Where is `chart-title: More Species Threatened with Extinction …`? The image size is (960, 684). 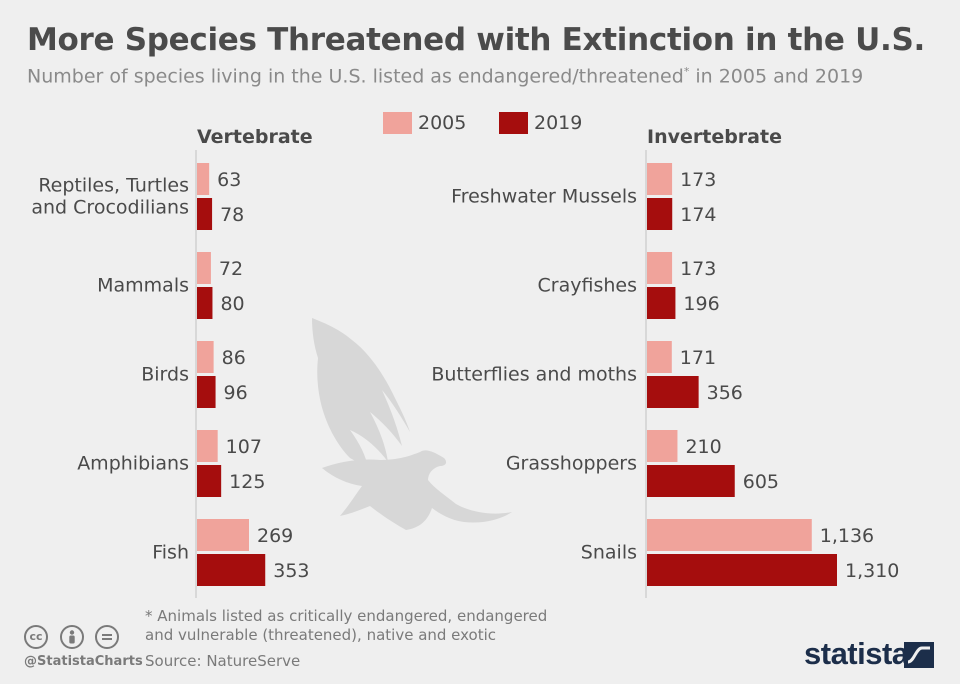
chart-title: More Species Threatened with Extinction … is located at coordinates (476, 40).